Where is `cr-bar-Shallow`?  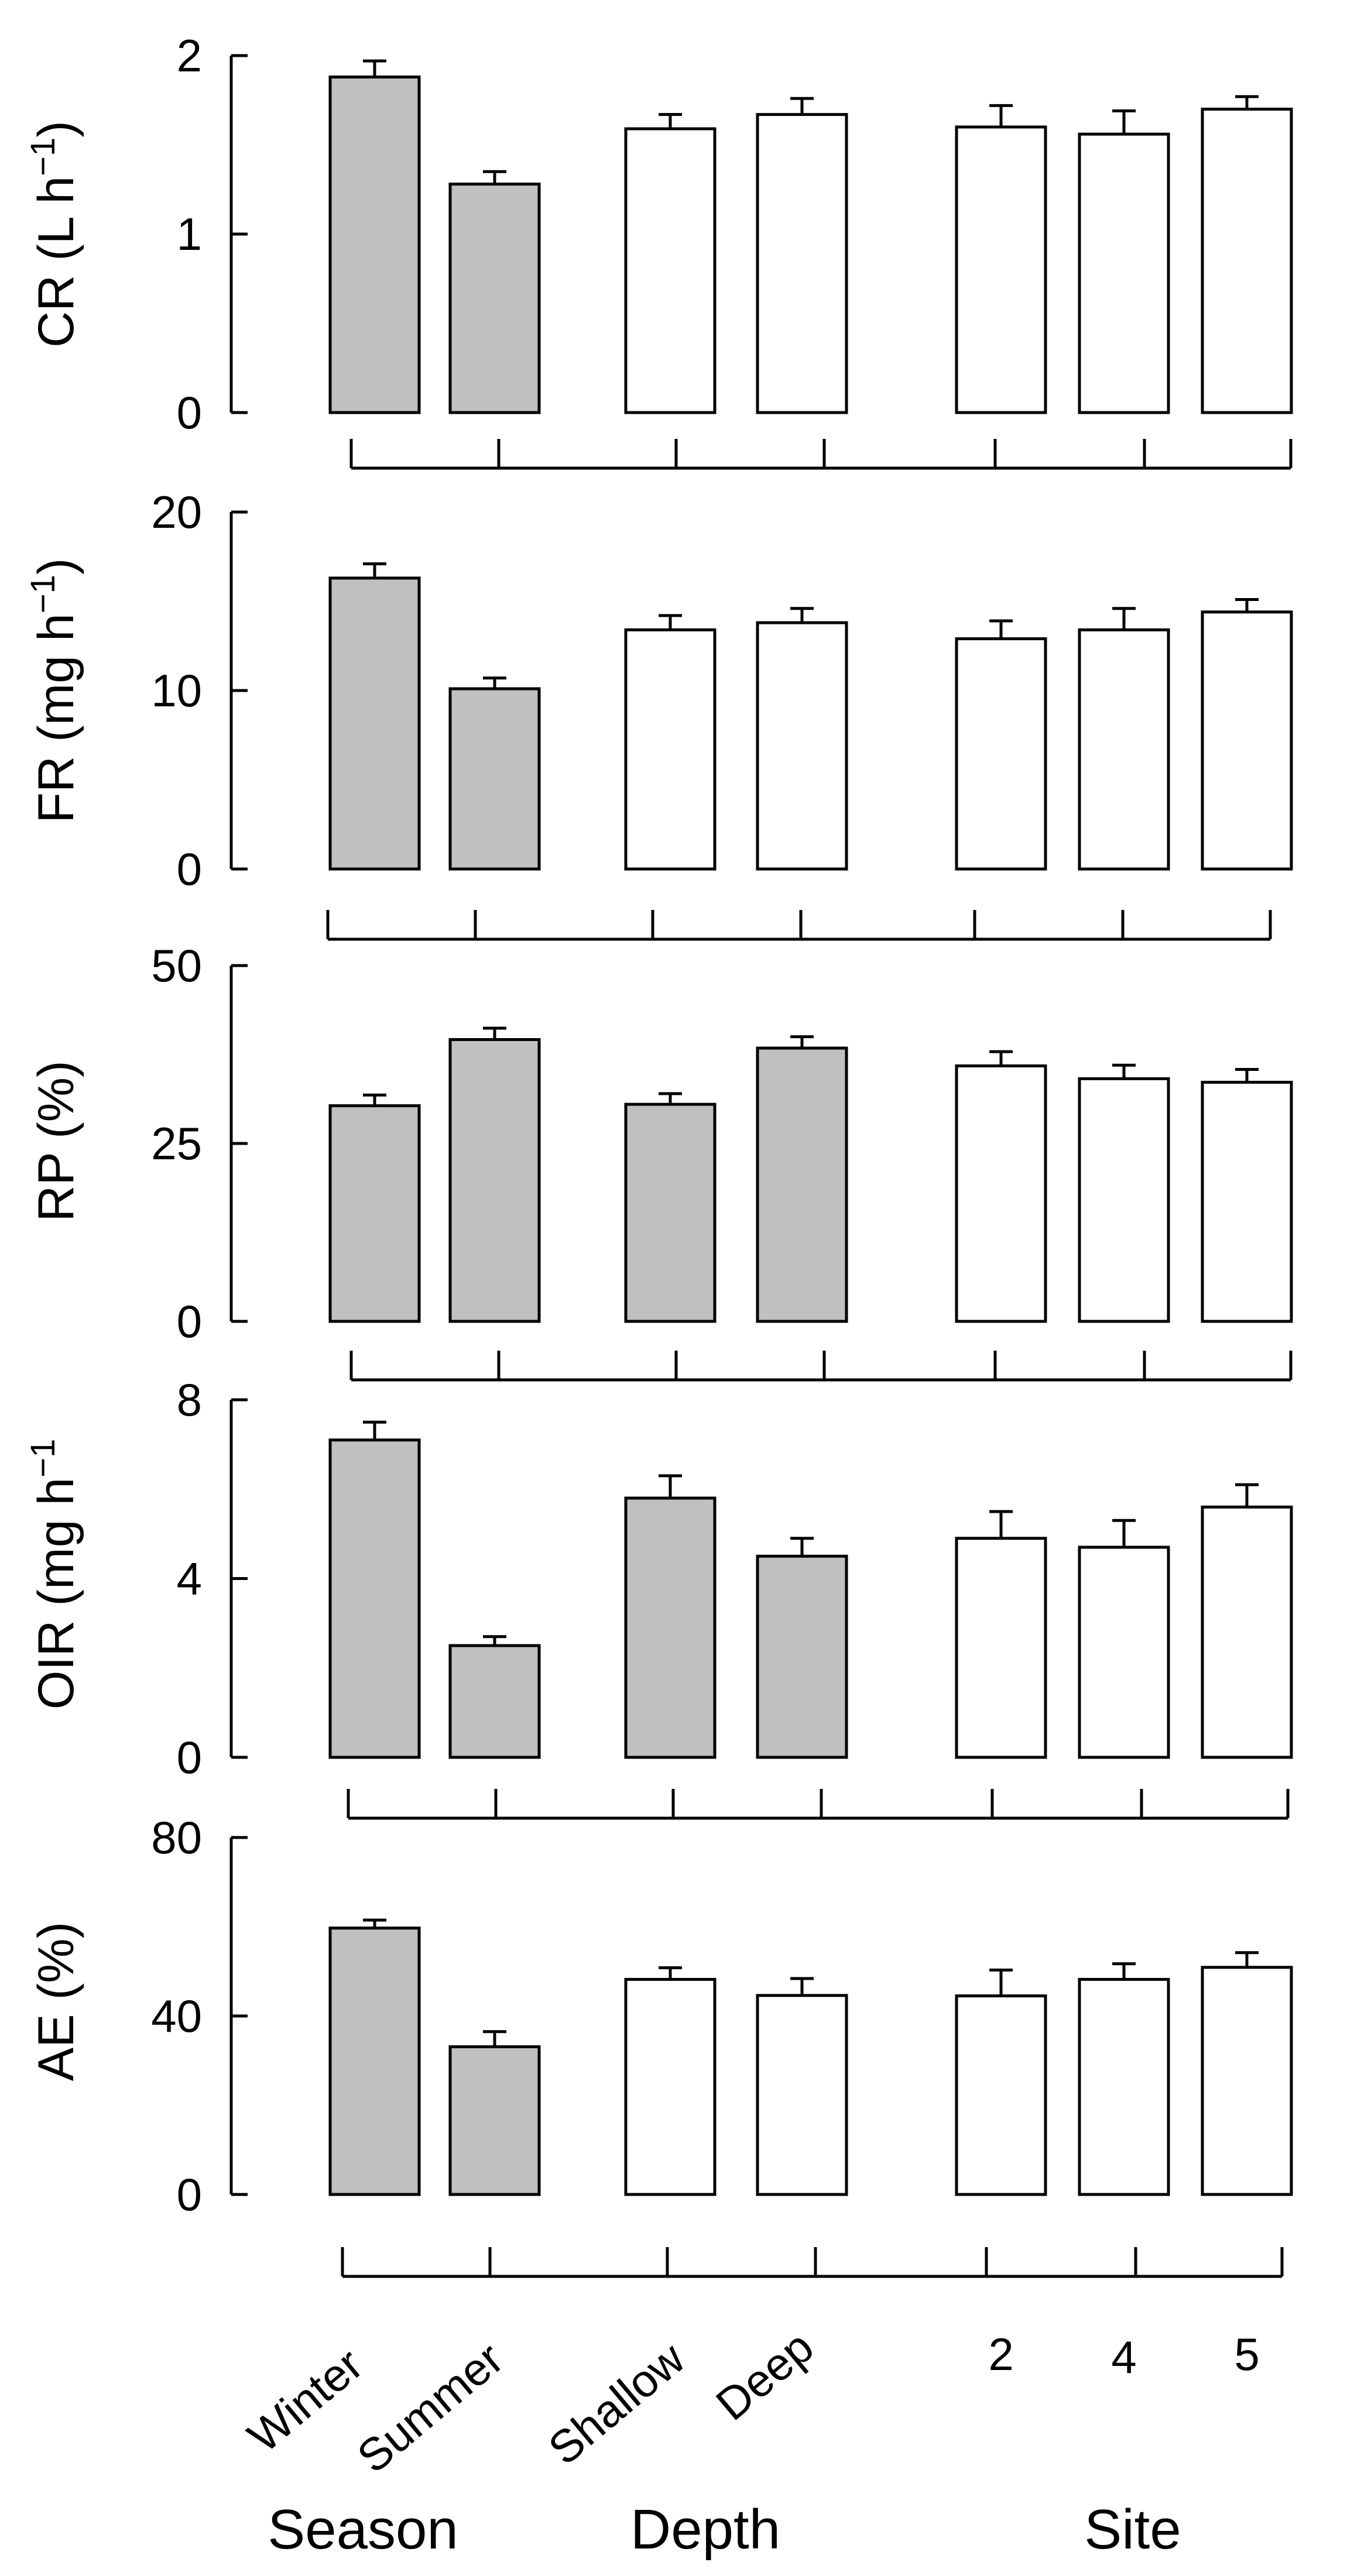
cr-bar-Shallow is located at coordinates (670, 270).